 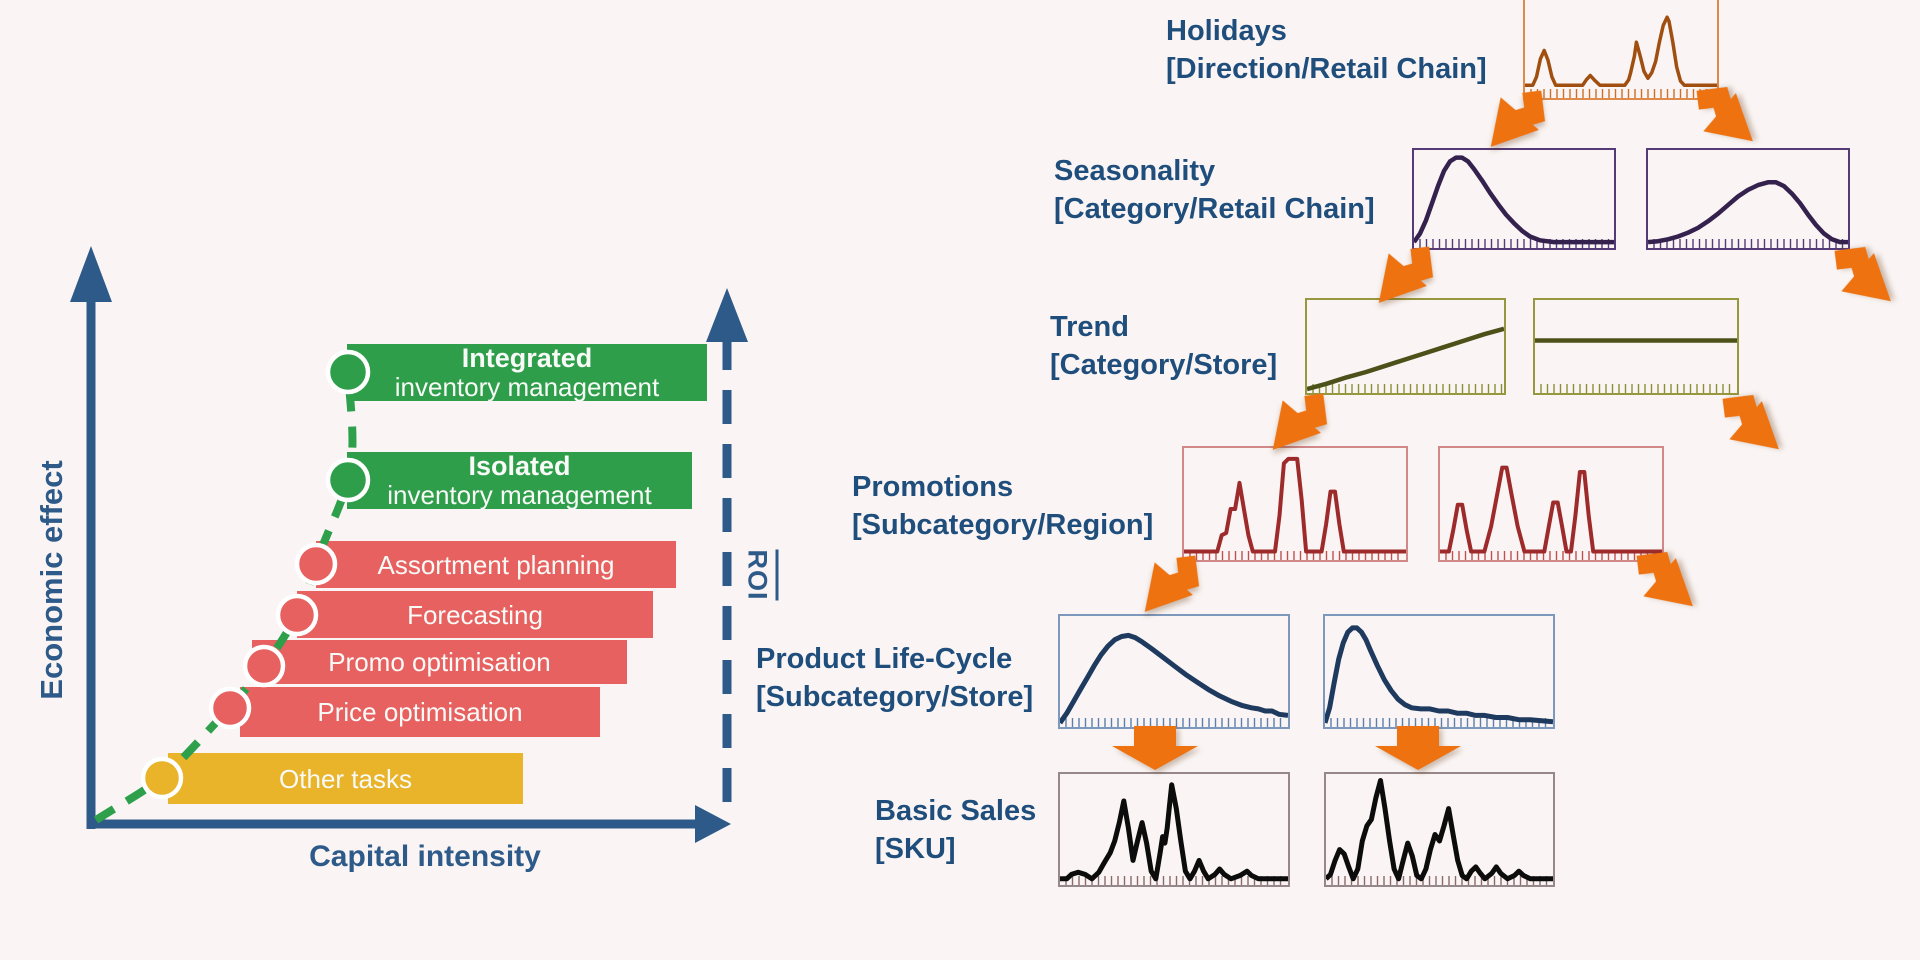 I want to click on row-title: Promotions, so click(x=933, y=487).